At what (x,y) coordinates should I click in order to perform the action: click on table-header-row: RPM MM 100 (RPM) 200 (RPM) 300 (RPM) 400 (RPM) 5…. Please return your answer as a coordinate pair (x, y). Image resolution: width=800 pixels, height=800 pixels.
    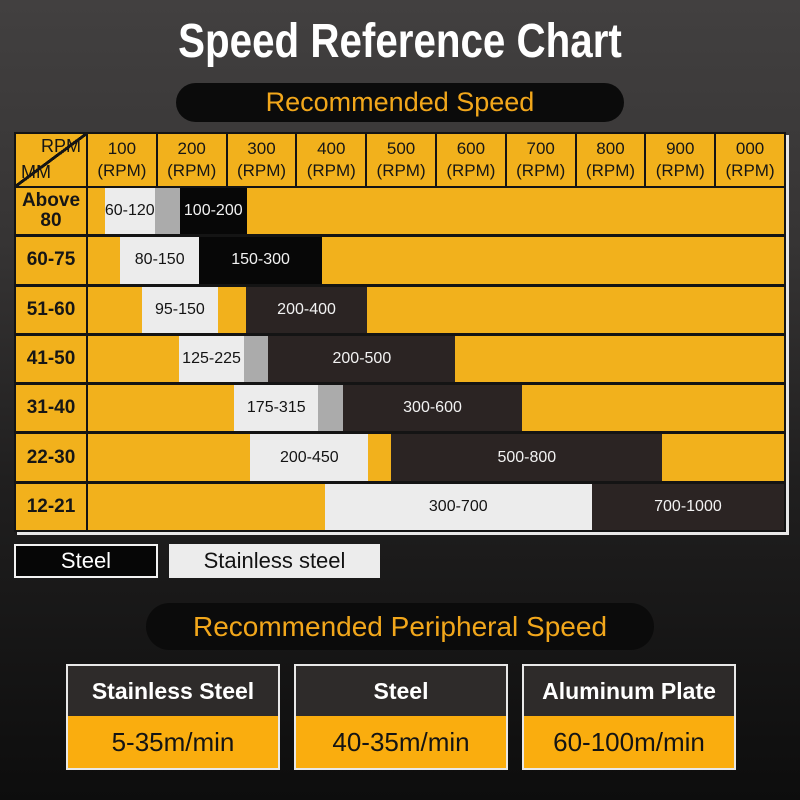
    Looking at the image, I should click on (400, 161).